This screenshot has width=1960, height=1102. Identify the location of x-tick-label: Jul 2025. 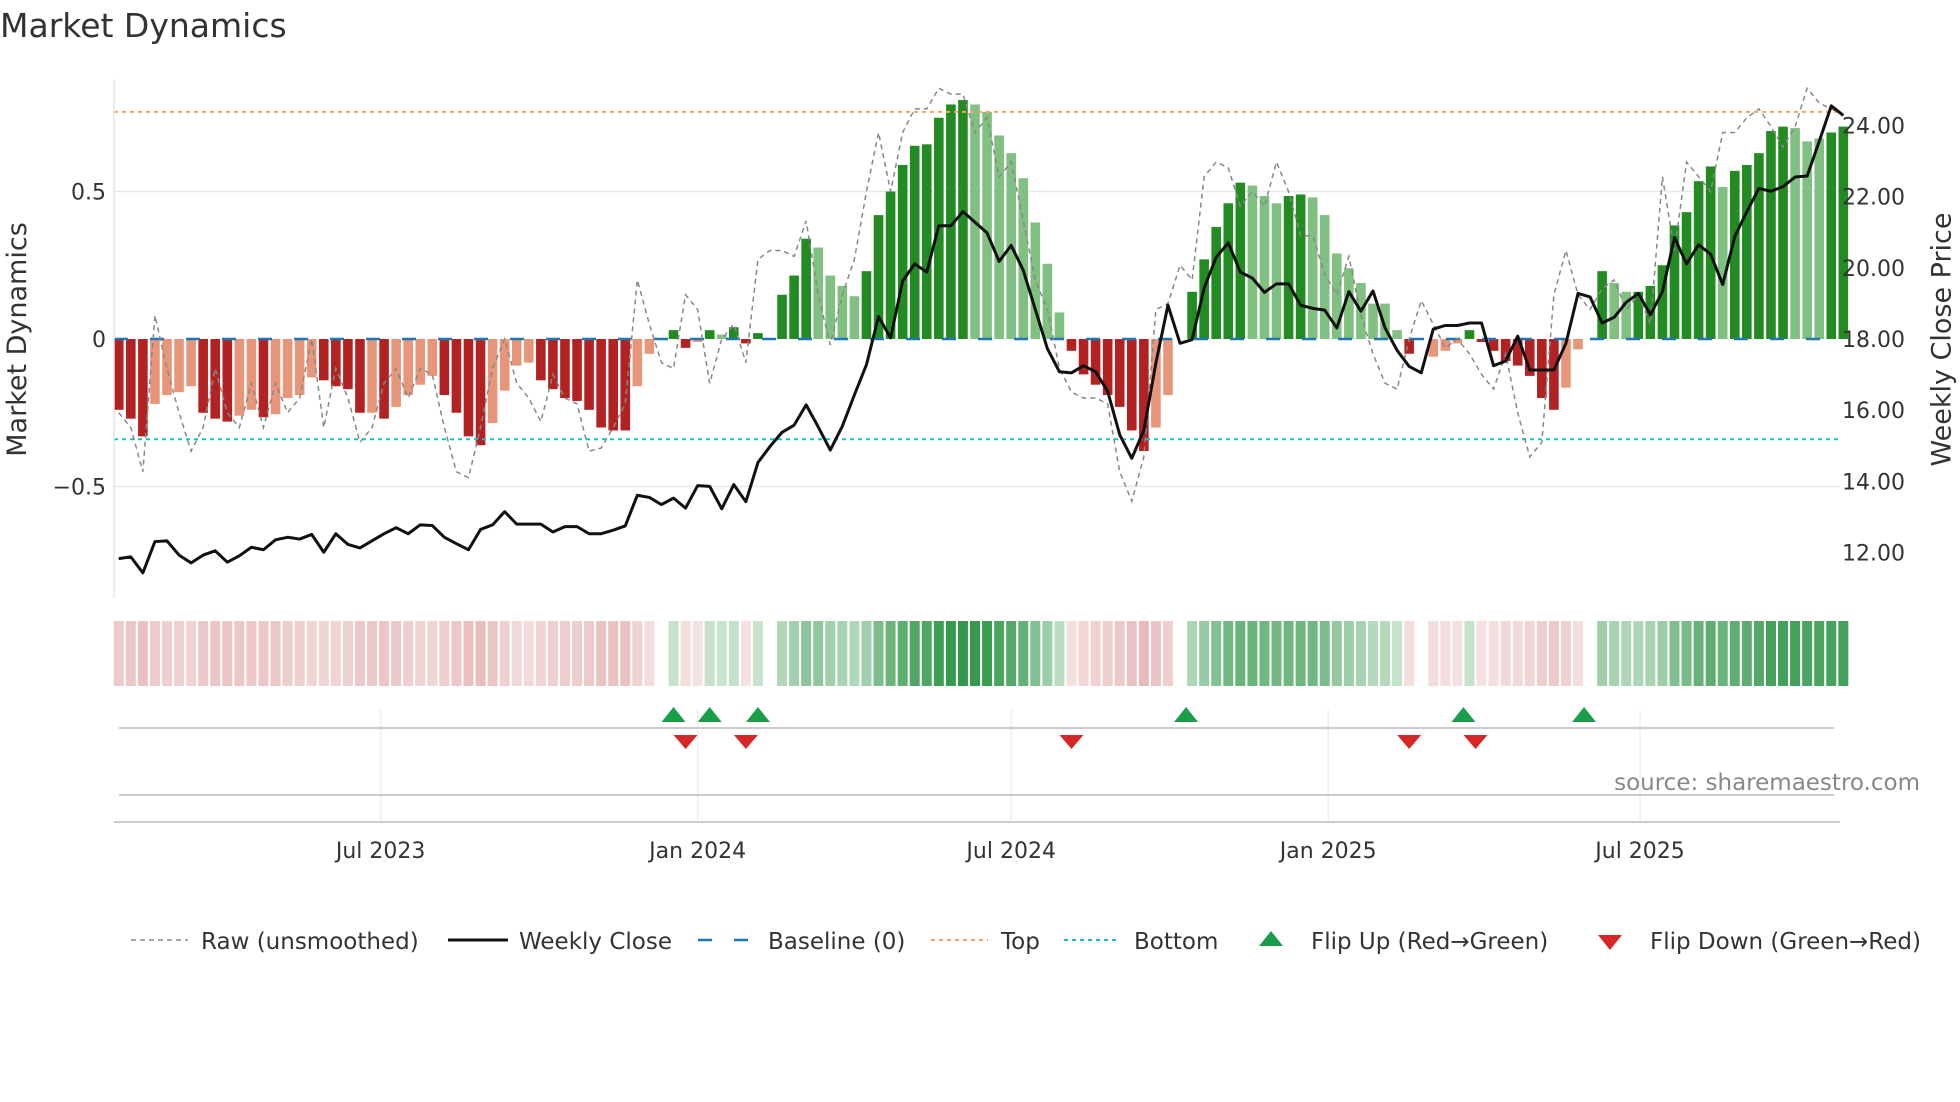
(1639, 851).